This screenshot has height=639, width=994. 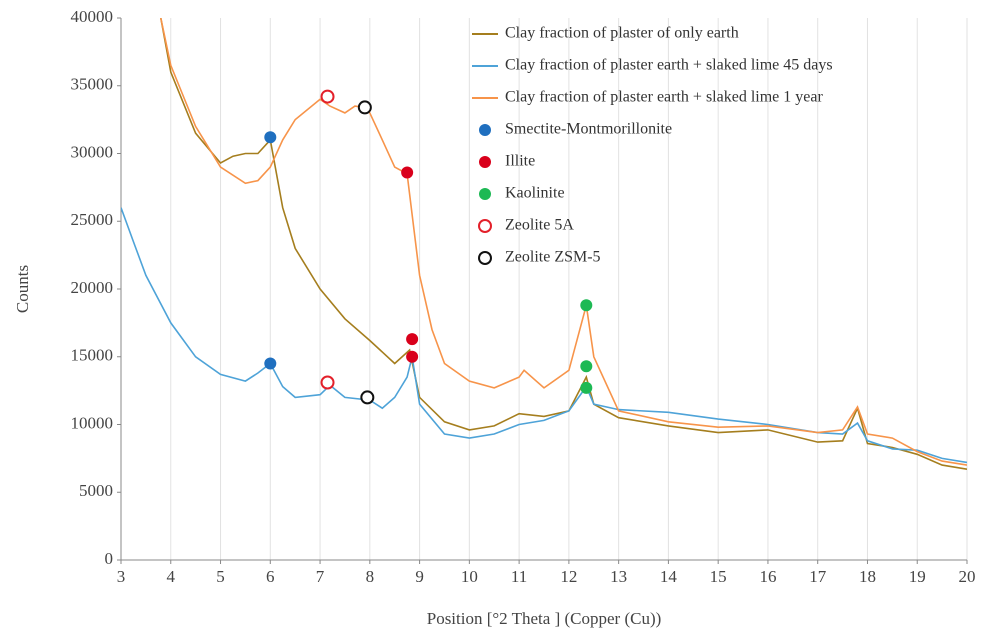 I want to click on legend-label: Clay fraction of plaster of only earth, so click(x=622, y=33).